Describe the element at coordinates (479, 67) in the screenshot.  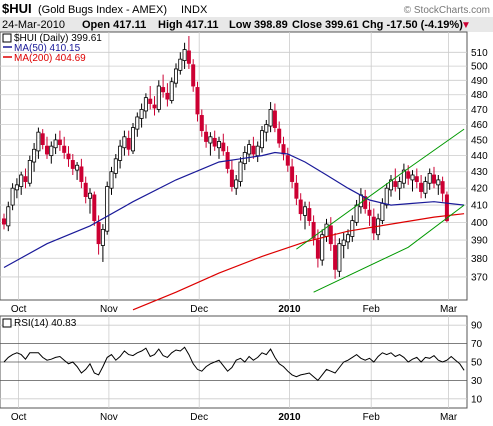
I see `price-tick-label: 500` at that location.